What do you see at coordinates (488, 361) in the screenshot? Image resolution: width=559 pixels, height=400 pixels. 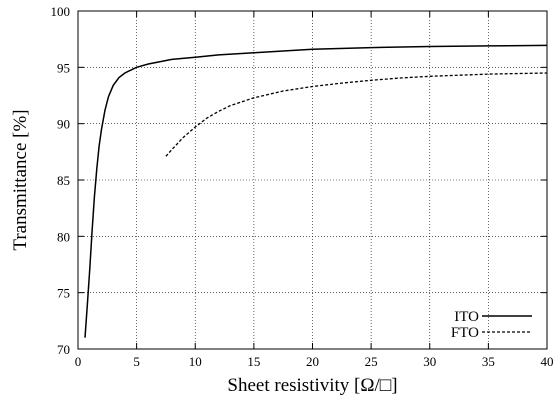 I see `x-tick-label: 35` at bounding box center [488, 361].